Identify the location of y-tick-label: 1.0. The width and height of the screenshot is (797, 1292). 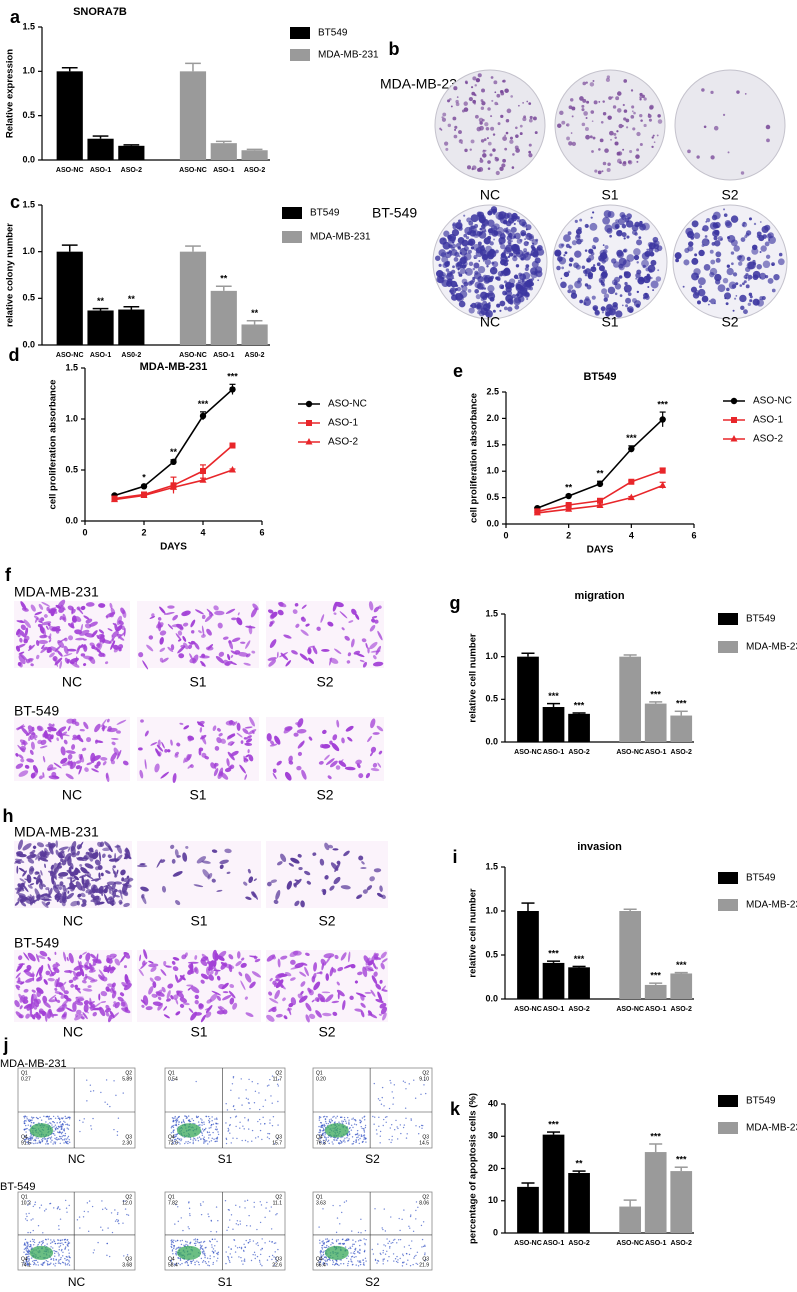
(491, 656).